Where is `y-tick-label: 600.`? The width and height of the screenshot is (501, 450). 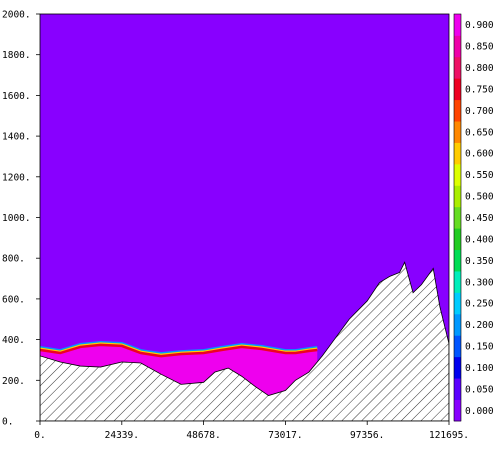
y-tick-label: 600. is located at coordinates (13, 299).